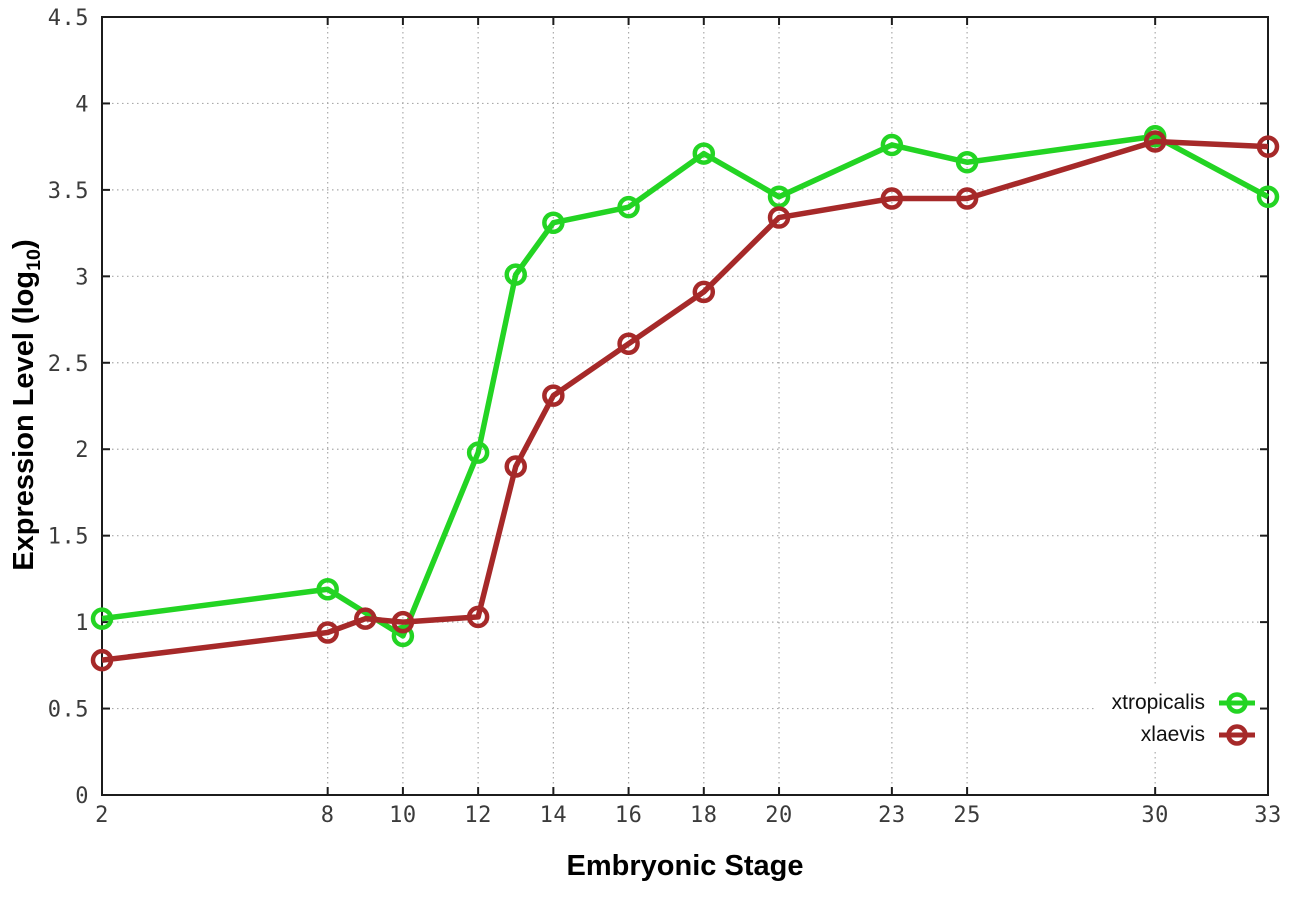  I want to click on svg-text: 20, so click(779, 815).